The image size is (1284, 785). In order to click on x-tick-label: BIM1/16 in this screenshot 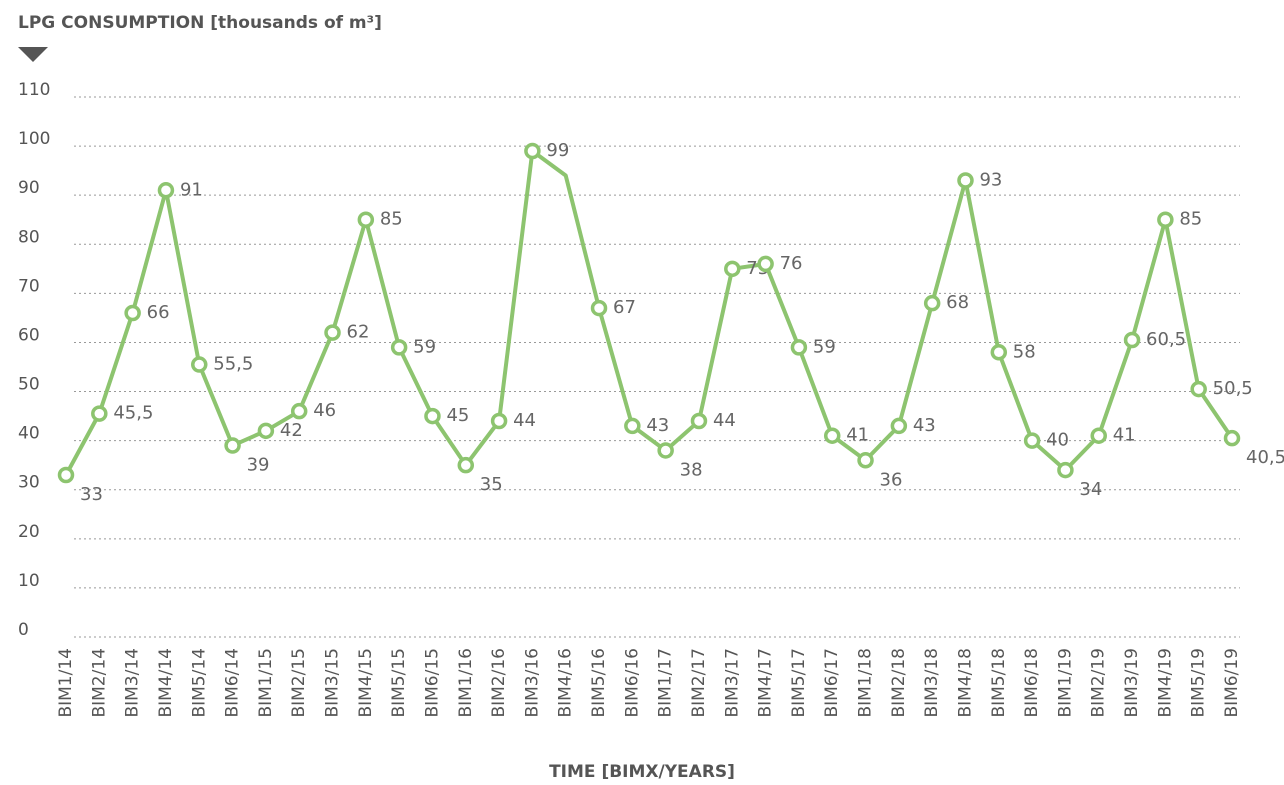, I will do `click(466, 683)`.